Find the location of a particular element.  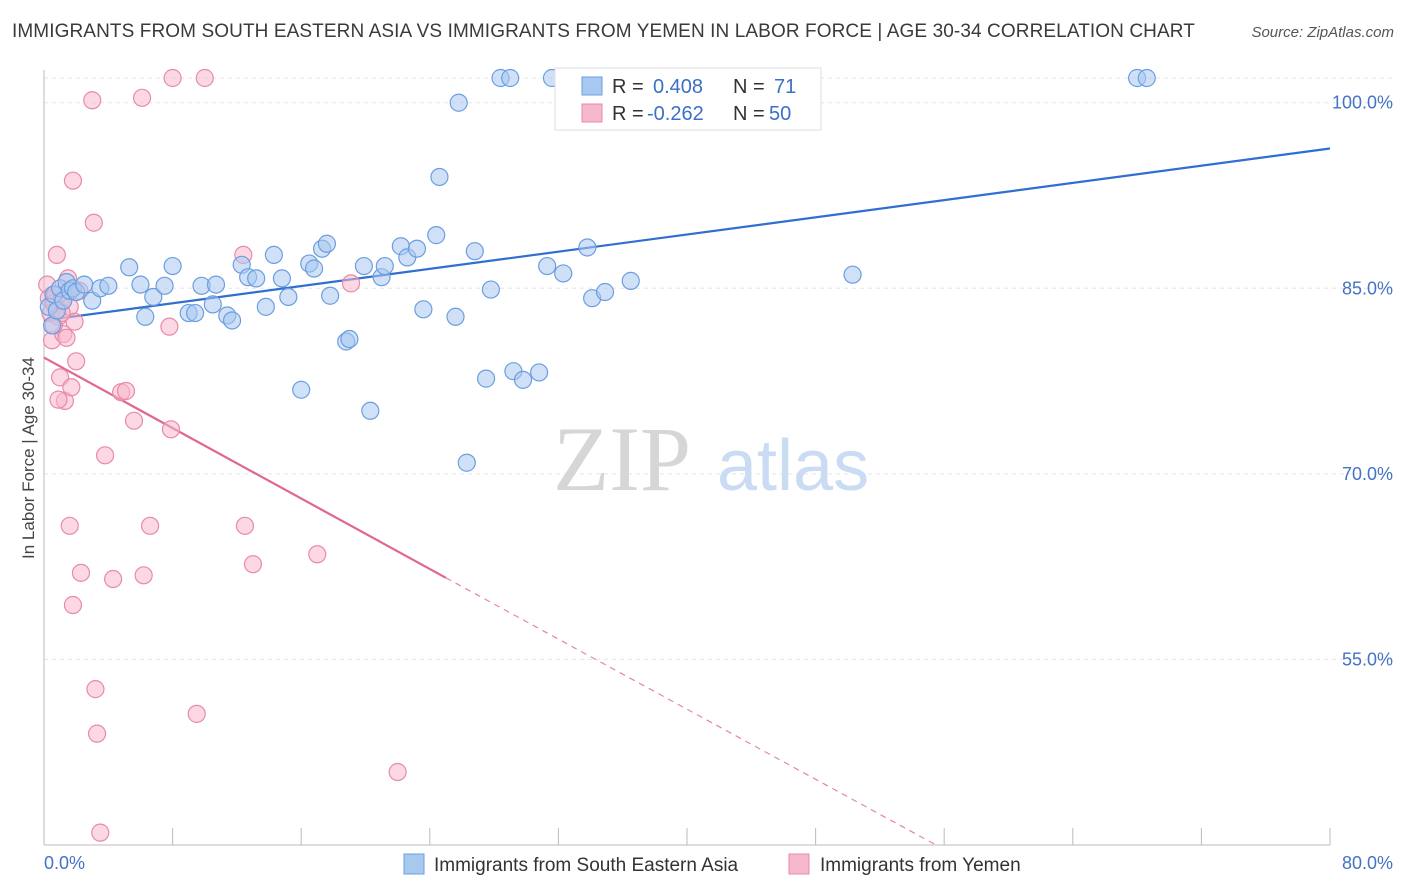

y-tick-labels: 55.0% 70.0% 85.0% 100.0% is located at coordinates (1362, 381).